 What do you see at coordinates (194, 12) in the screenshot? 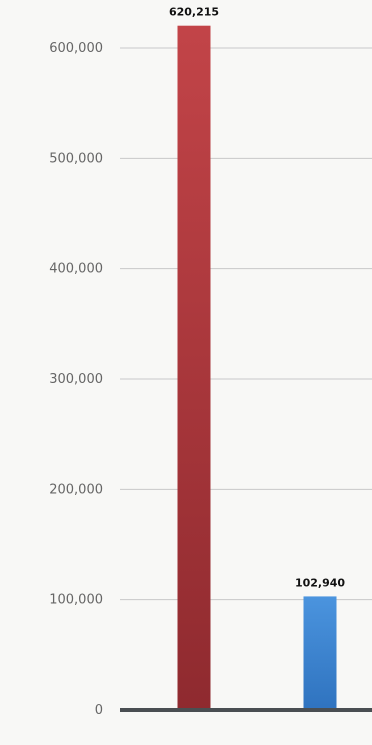
I see `data-label-1: 620,215` at bounding box center [194, 12].